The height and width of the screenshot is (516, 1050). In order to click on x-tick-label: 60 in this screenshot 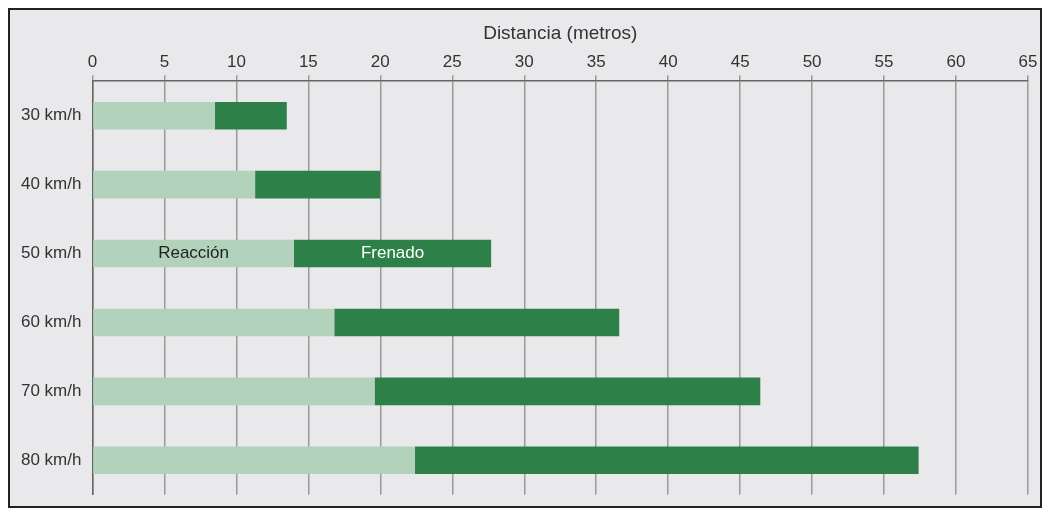, I will do `click(956, 61)`.